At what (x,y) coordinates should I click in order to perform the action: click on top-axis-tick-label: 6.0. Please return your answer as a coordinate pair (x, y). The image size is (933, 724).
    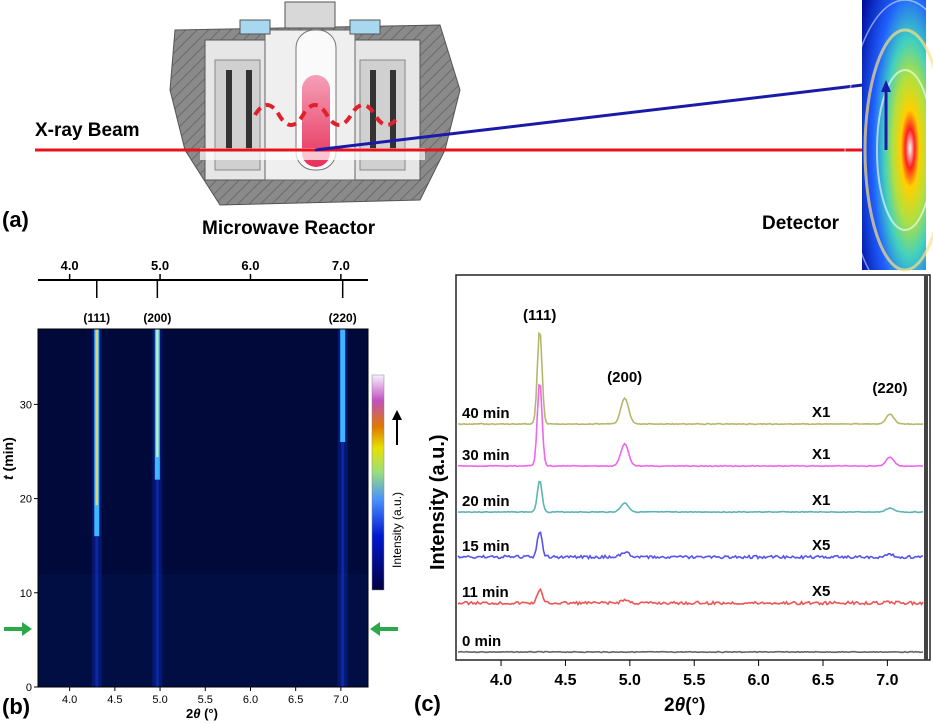
    Looking at the image, I should click on (250, 265).